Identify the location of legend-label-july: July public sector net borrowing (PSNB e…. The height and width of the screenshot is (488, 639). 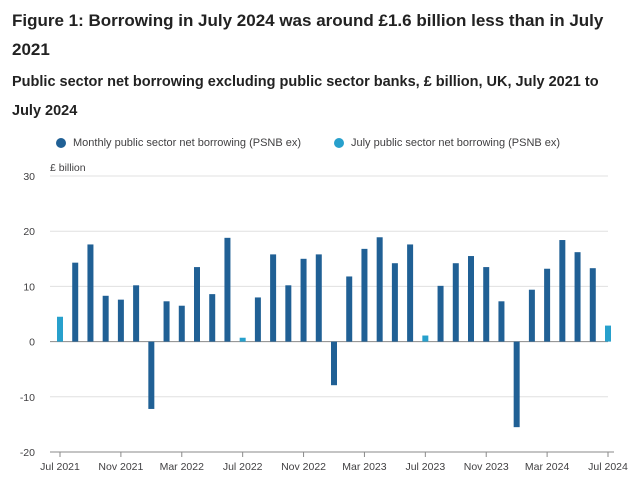
(456, 143).